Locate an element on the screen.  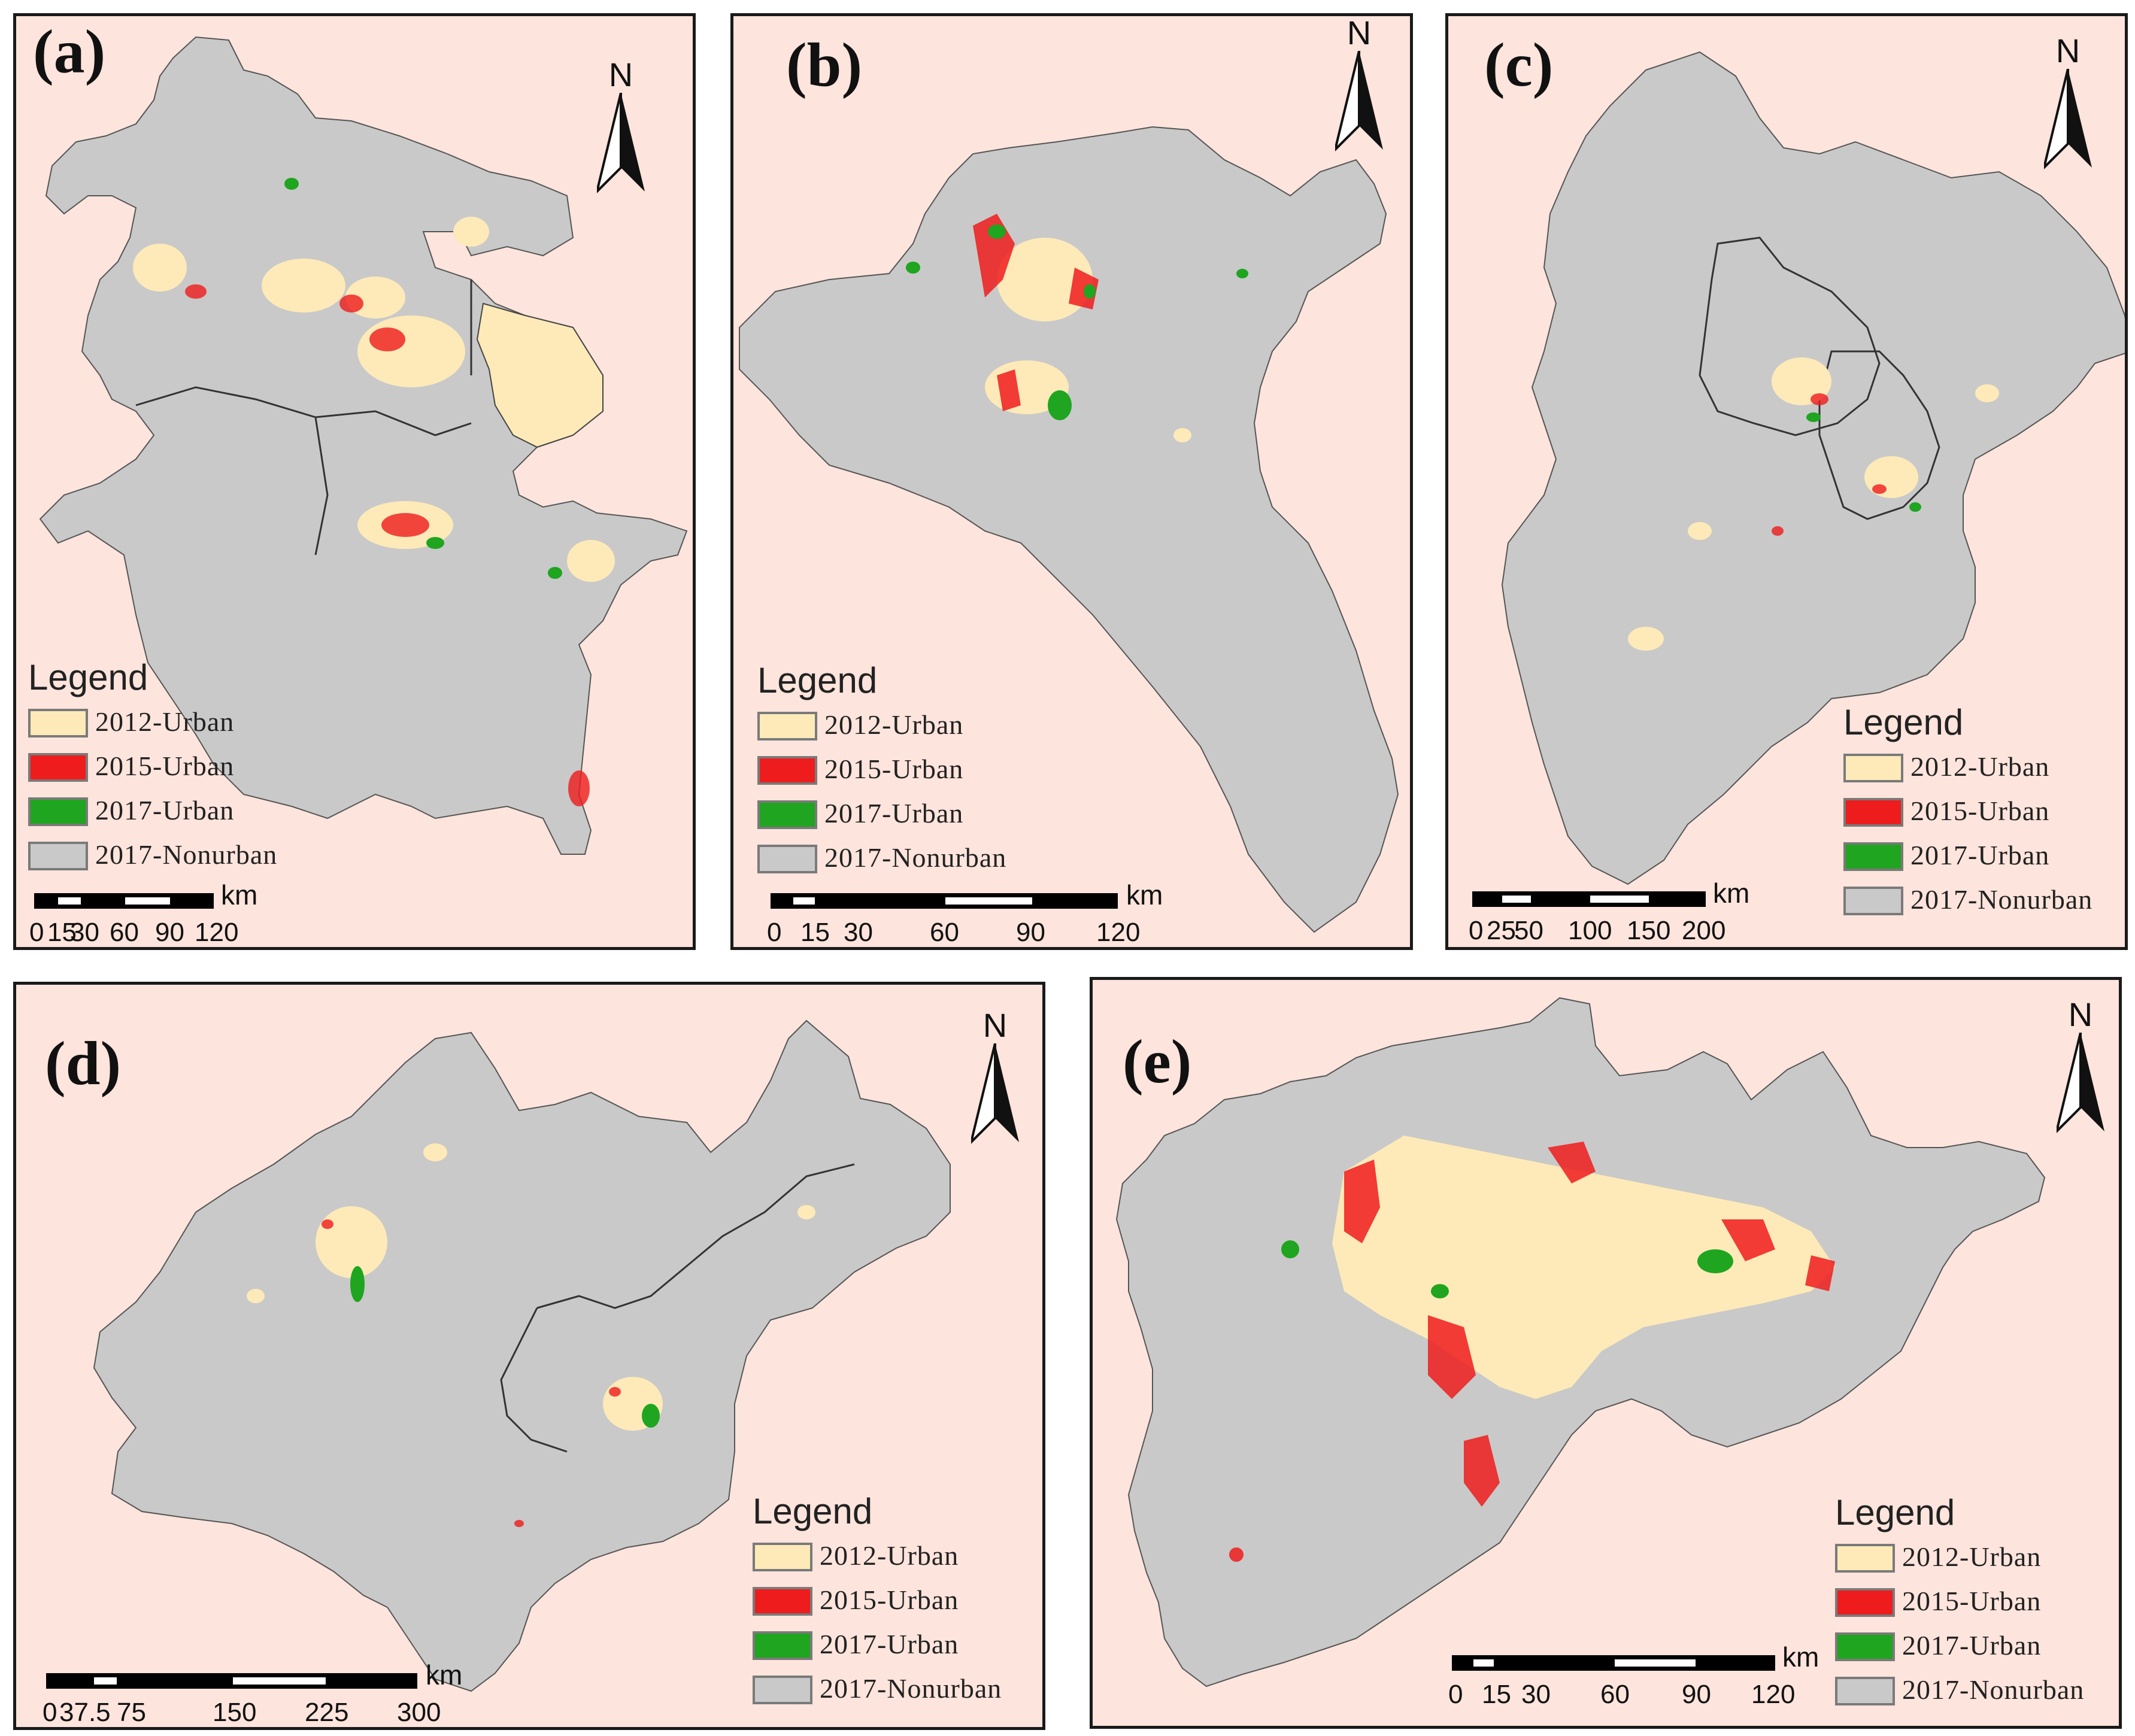
internal-boundary-a is located at coordinates (303, 418).